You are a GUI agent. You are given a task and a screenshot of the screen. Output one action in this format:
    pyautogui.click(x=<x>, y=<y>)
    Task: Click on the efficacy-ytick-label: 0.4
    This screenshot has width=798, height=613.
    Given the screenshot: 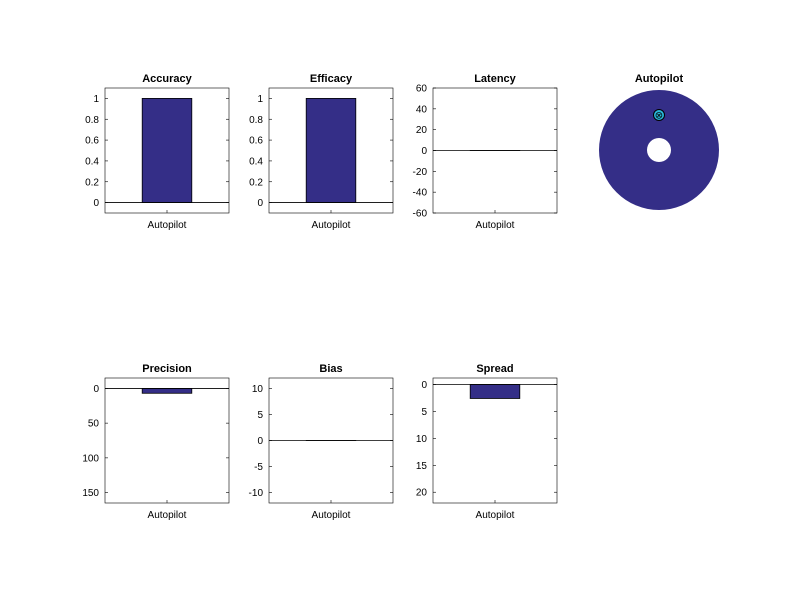 What is the action you would take?
    pyautogui.click(x=256, y=161)
    